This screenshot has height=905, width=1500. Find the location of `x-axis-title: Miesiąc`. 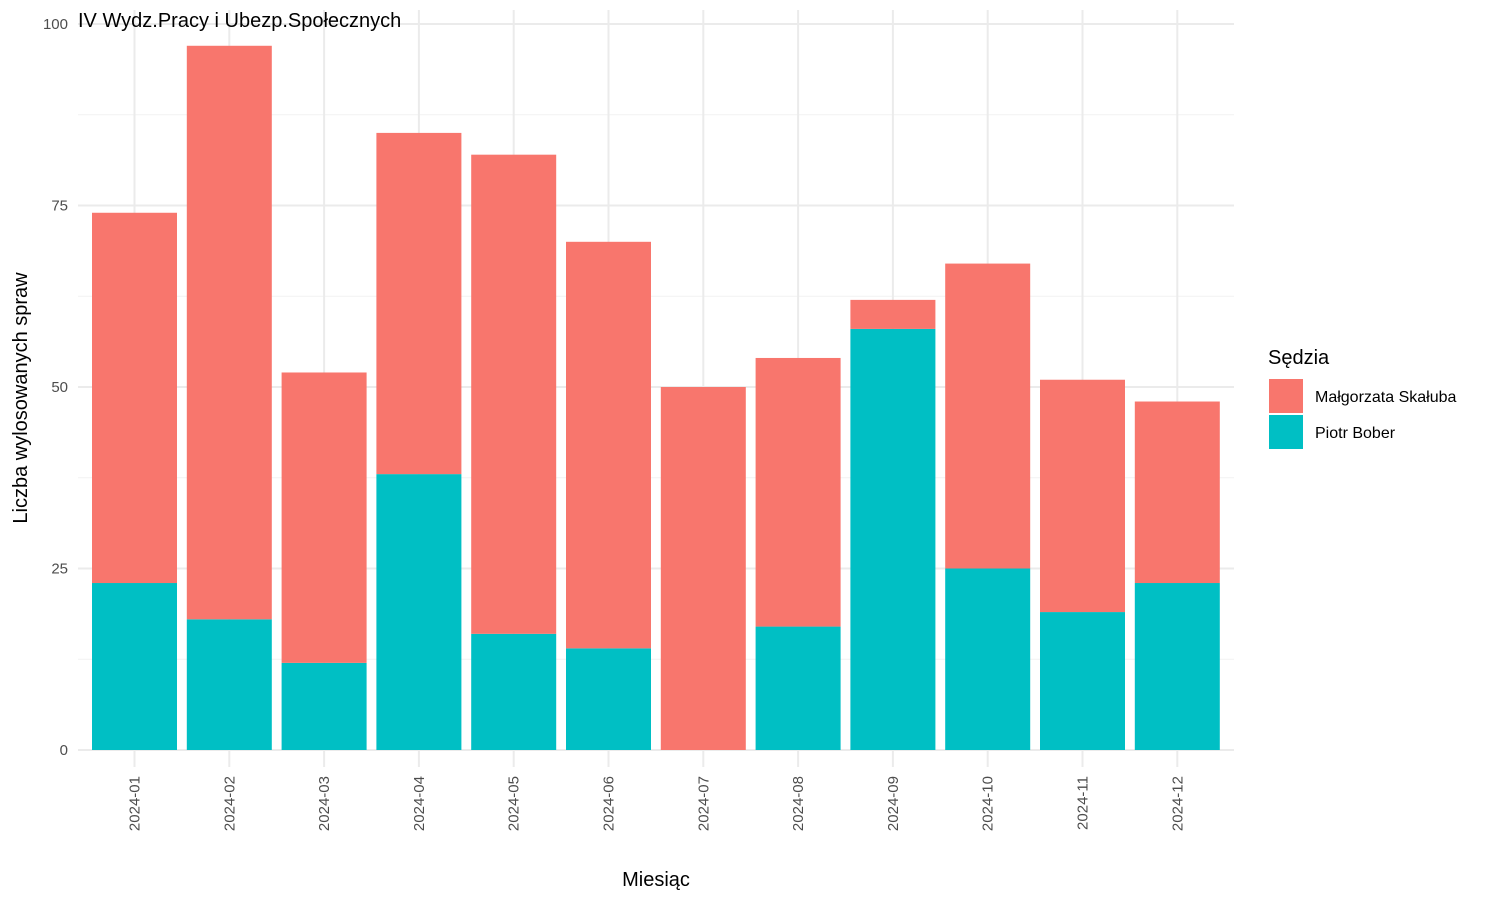

x-axis-title: Miesiąc is located at coordinates (656, 880).